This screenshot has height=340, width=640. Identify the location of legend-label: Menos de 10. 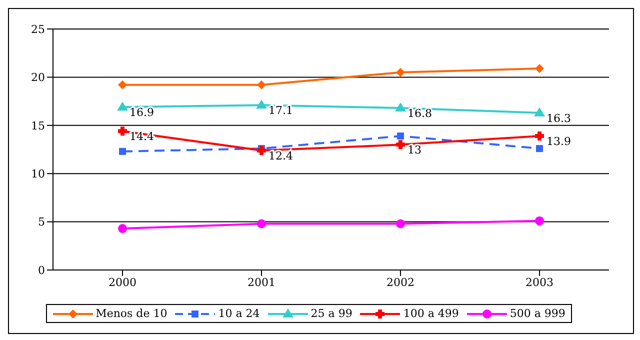
(132, 313).